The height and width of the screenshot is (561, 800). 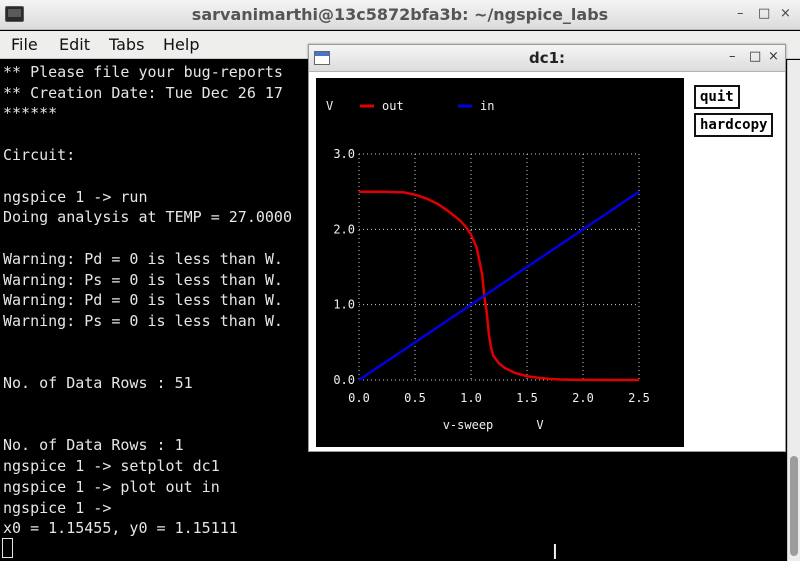 What do you see at coordinates (111, 466) in the screenshot?
I see `terminal-line: ngspice 1 -> setplot dc1` at bounding box center [111, 466].